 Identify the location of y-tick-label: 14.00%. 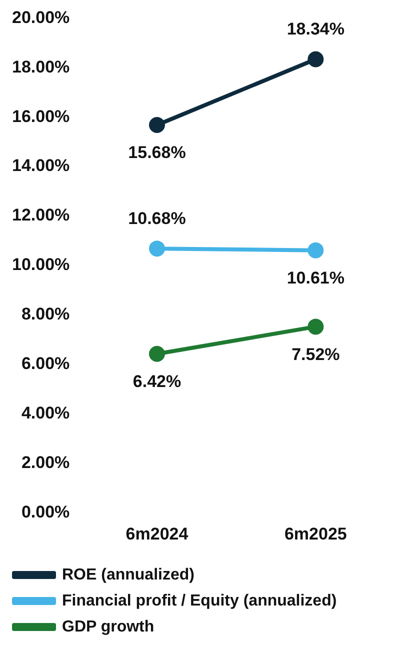
(41, 166).